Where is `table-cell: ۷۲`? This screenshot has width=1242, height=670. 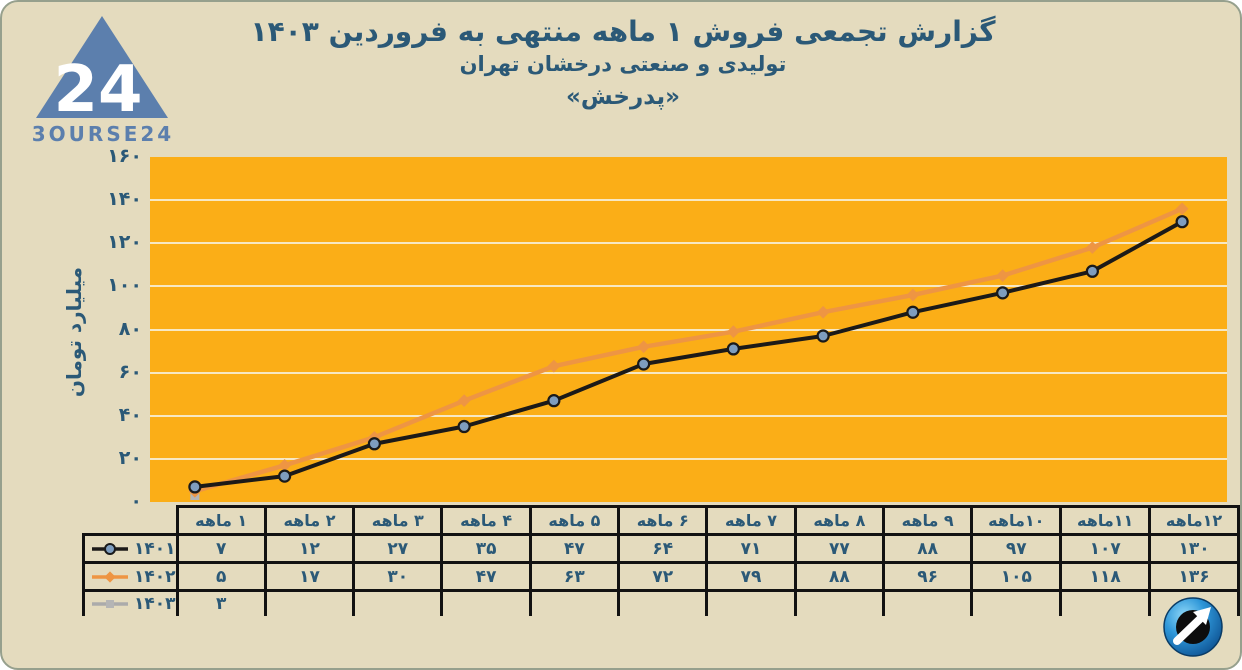 table-cell: ۷۲ is located at coordinates (663, 576).